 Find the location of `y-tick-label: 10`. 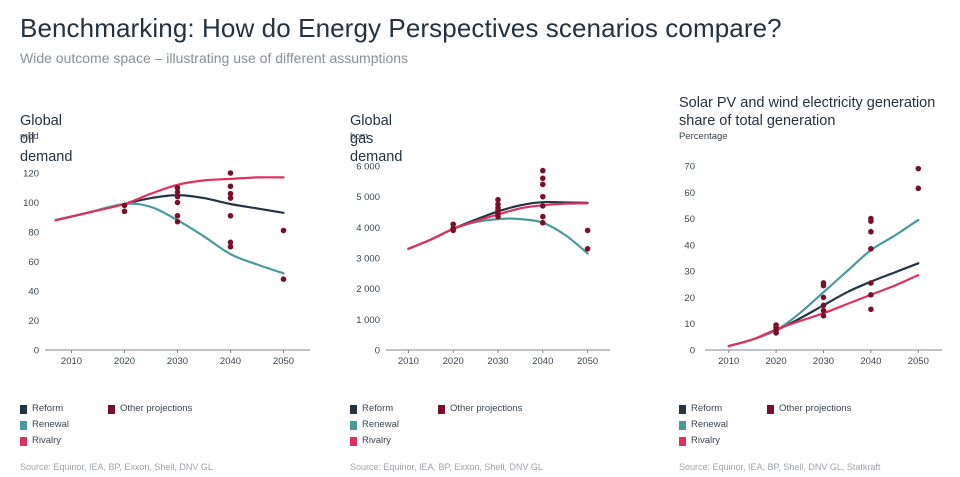

y-tick-label: 10 is located at coordinates (689, 324).